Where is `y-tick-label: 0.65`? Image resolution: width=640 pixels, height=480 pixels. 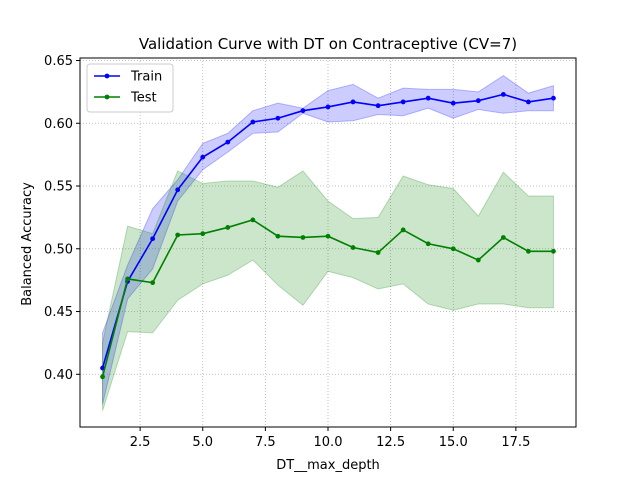
y-tick-label: 0.65 is located at coordinates (58, 61).